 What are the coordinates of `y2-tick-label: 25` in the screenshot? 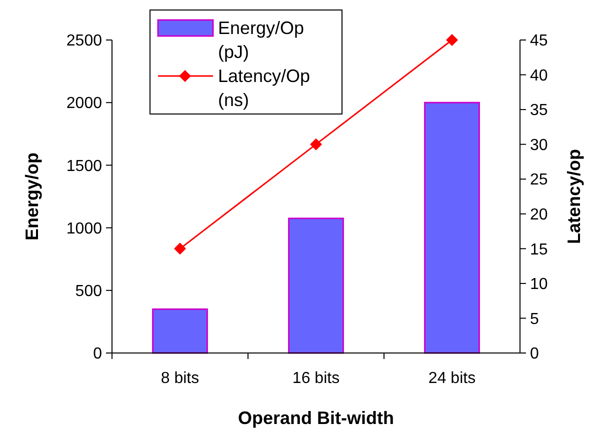 It's located at (539, 180).